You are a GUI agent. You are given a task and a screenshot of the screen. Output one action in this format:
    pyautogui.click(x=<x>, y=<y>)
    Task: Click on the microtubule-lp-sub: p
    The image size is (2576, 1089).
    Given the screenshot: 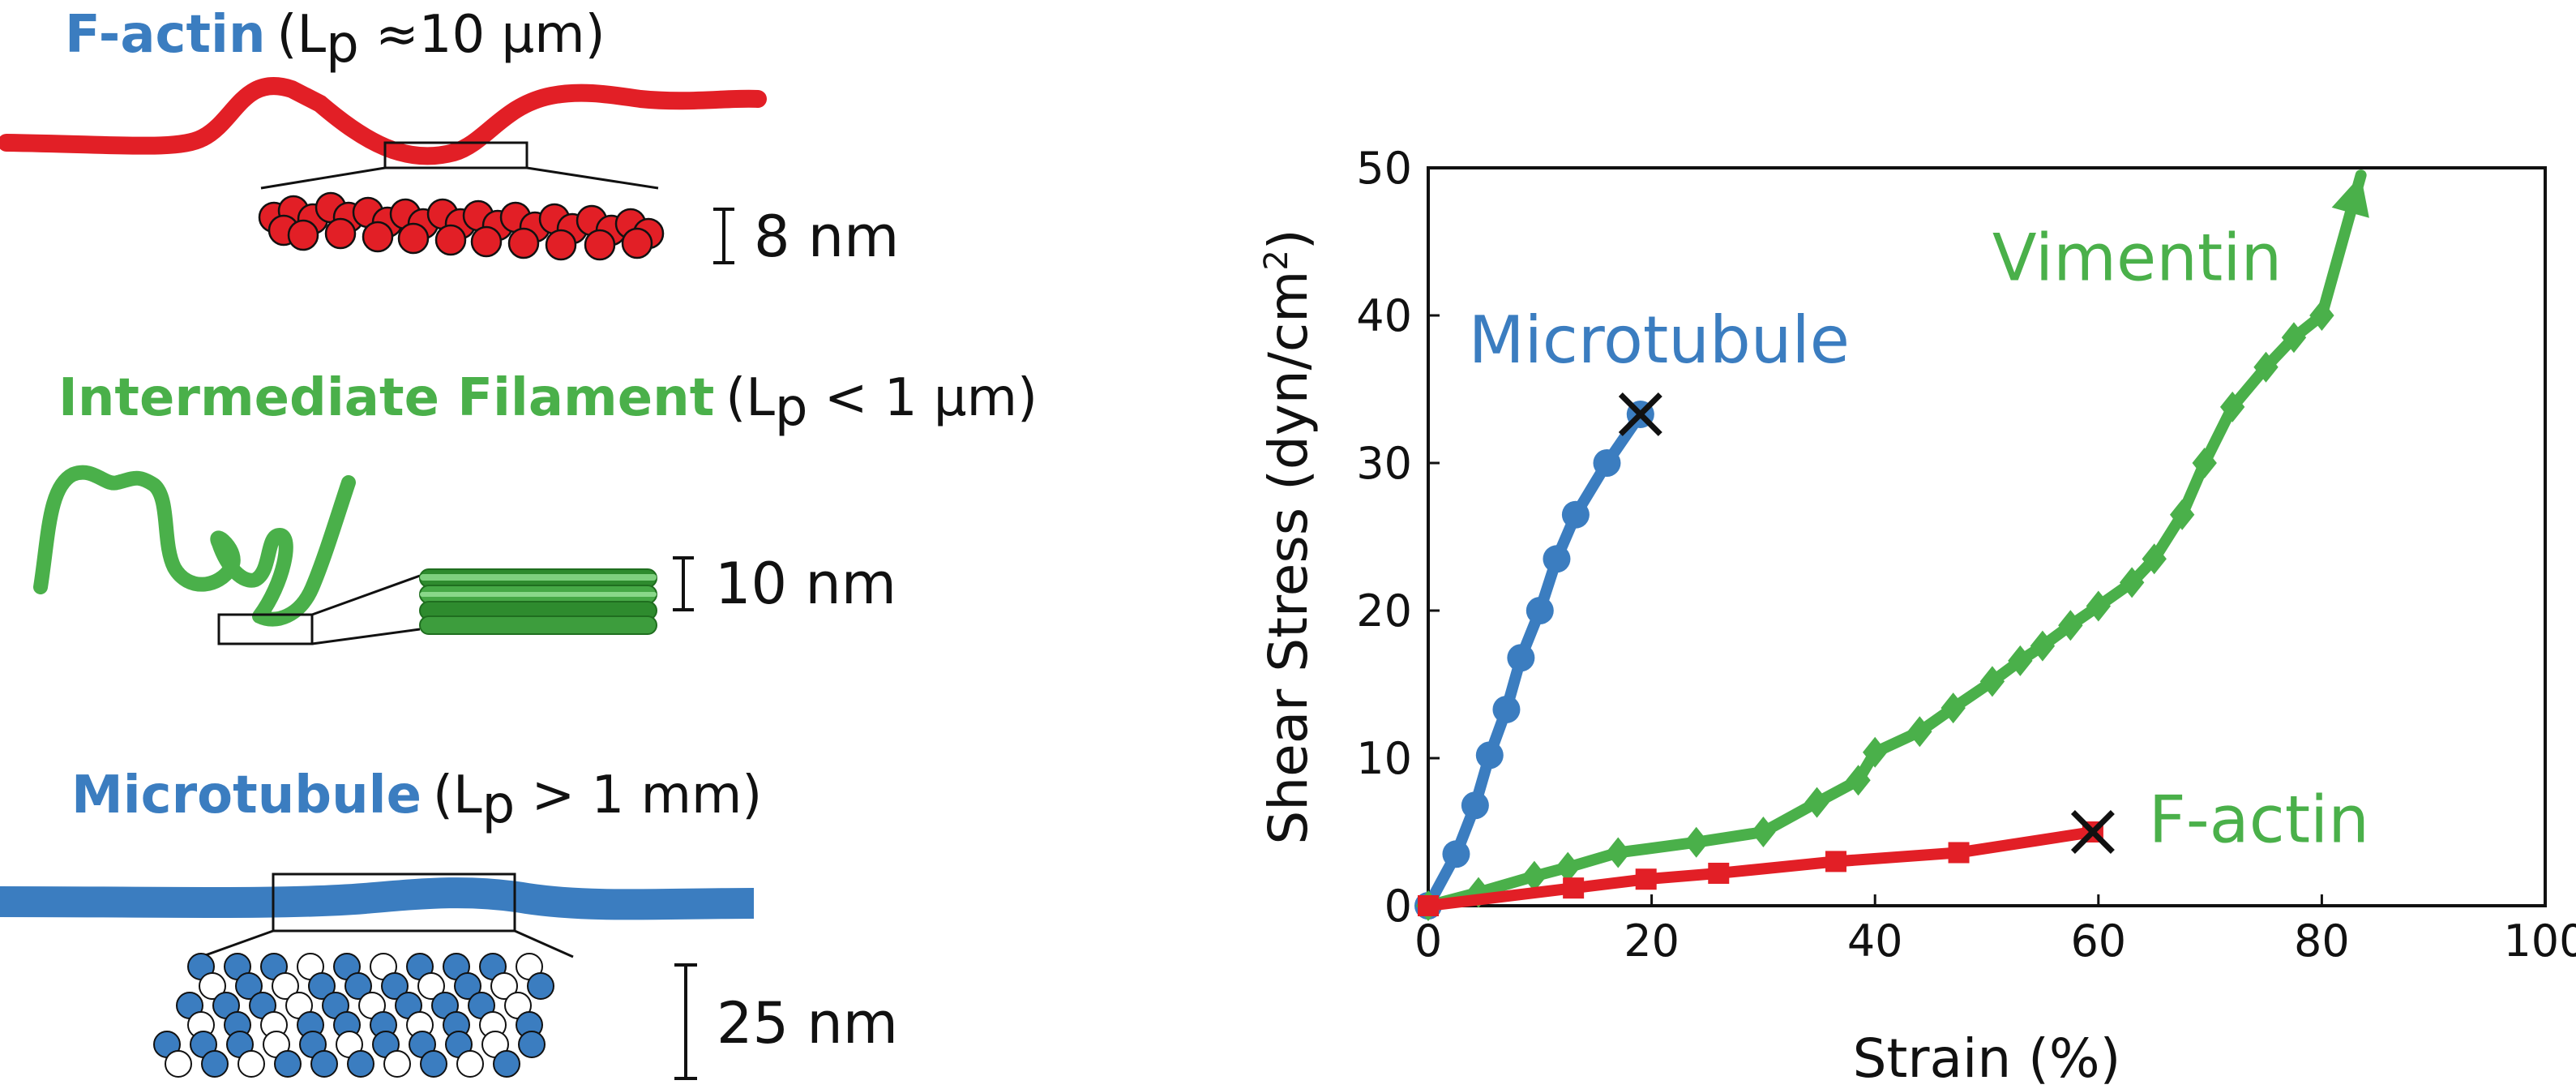 What is the action you would take?
    pyautogui.click(x=499, y=805)
    